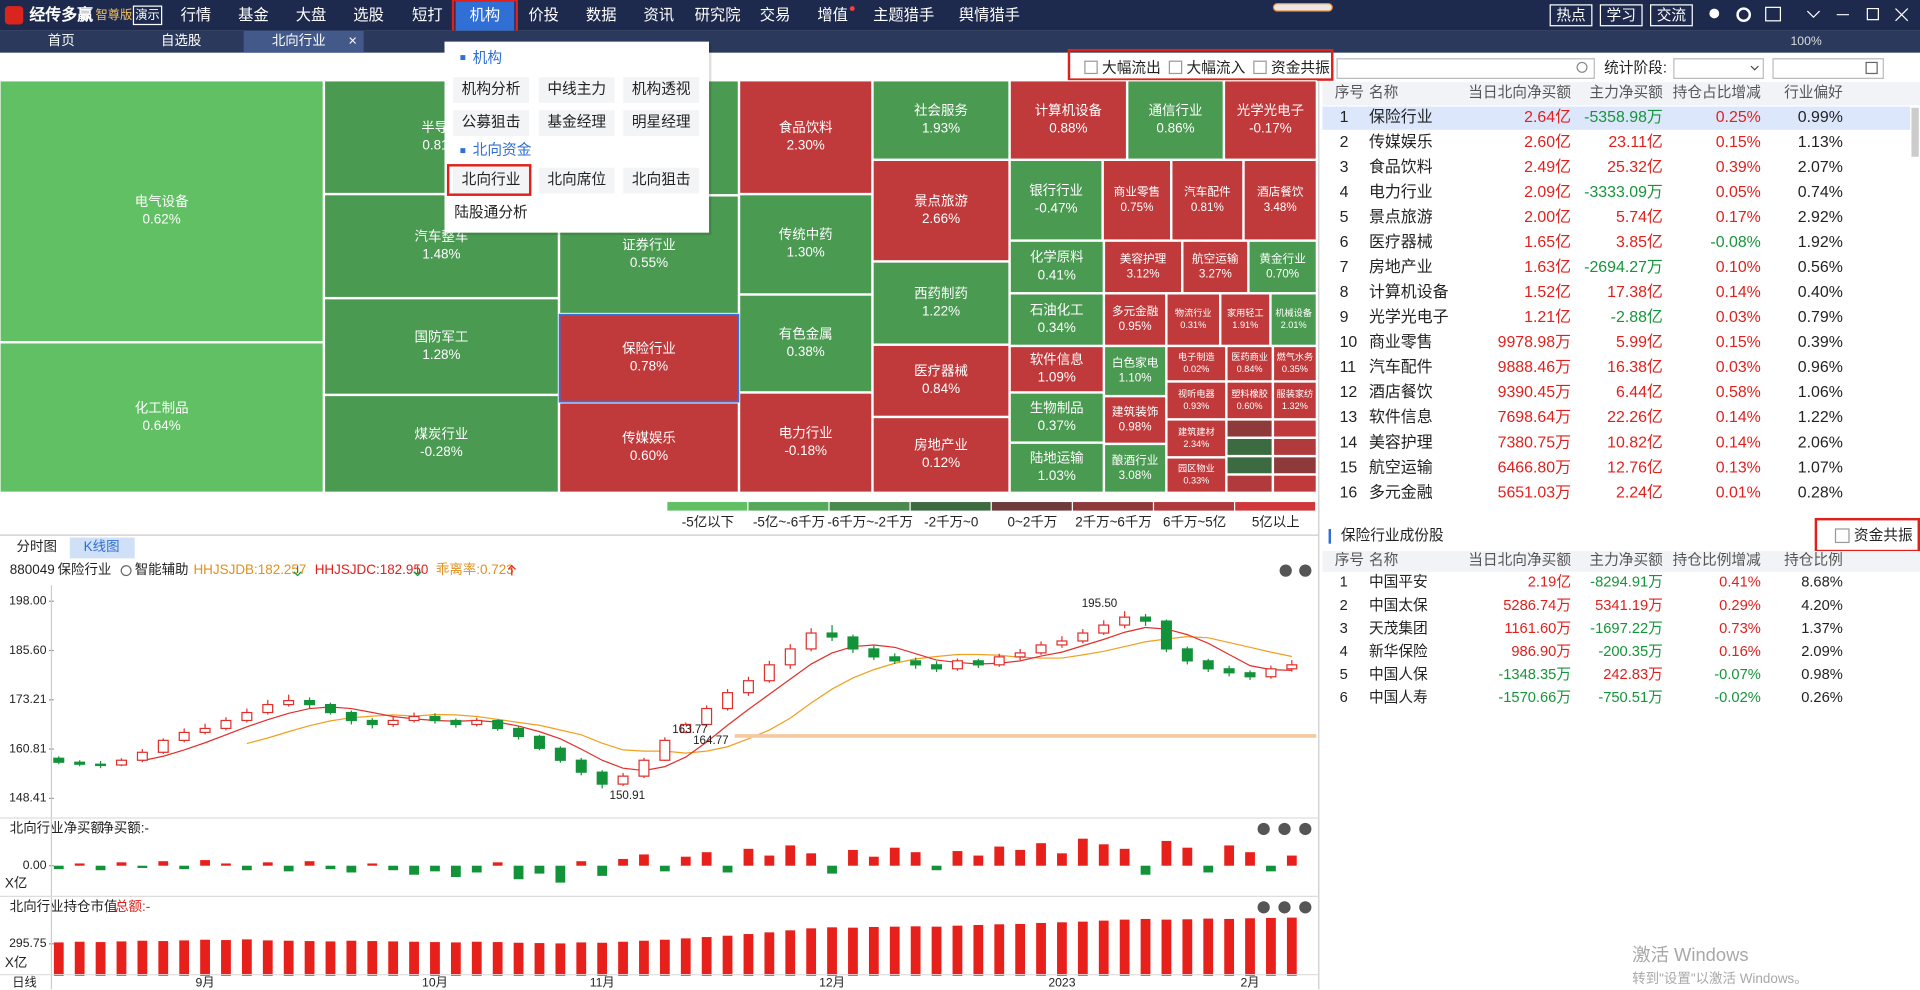 The image size is (1920, 990). Describe the element at coordinates (832, 15) in the screenshot. I see `menu-item: 增值` at that location.